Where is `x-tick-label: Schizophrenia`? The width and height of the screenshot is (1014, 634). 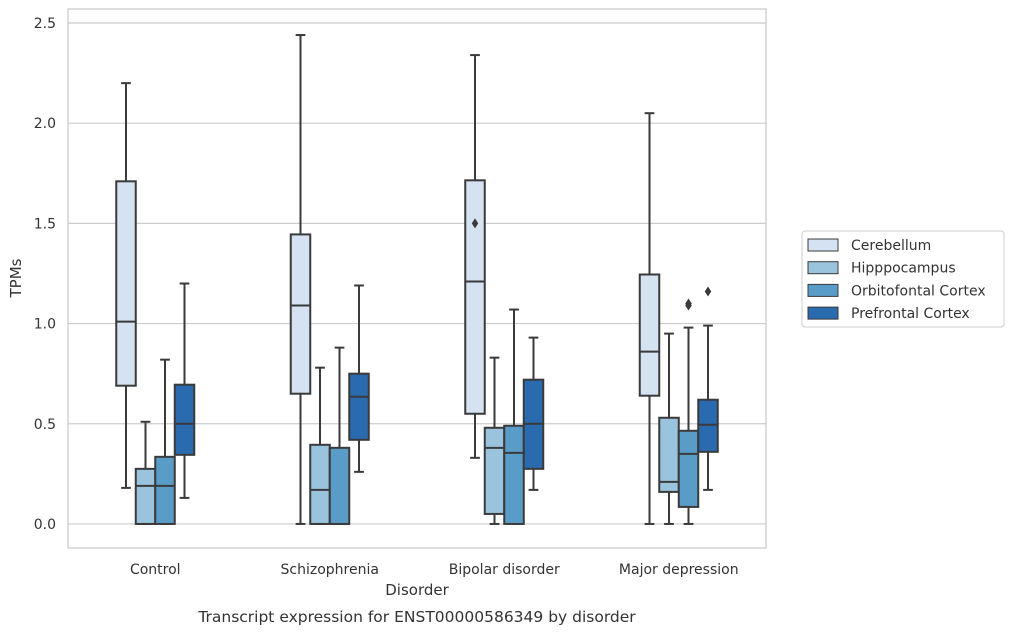
x-tick-label: Schizophrenia is located at coordinates (330, 570).